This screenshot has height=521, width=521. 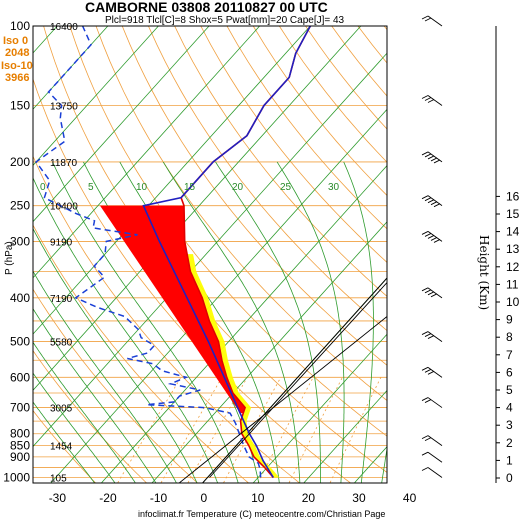 What do you see at coordinates (20, 377) in the screenshot?
I see `pressure-tick-label: 600` at bounding box center [20, 377].